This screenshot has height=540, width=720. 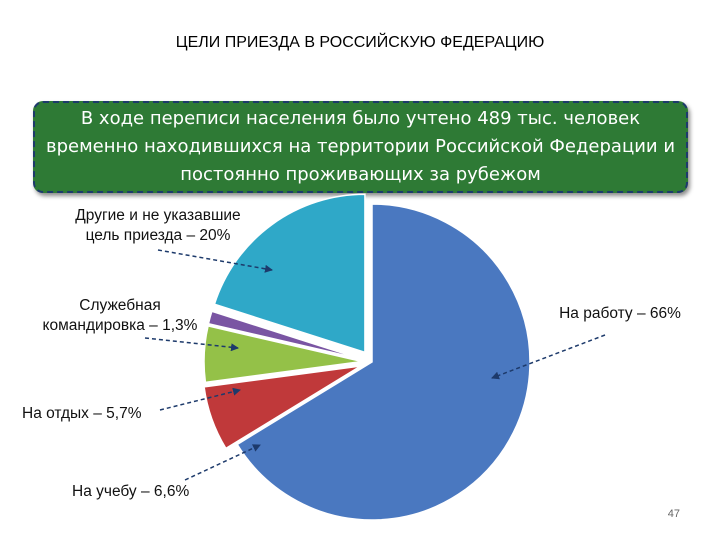 I want to click on leader-other, so click(x=215, y=261).